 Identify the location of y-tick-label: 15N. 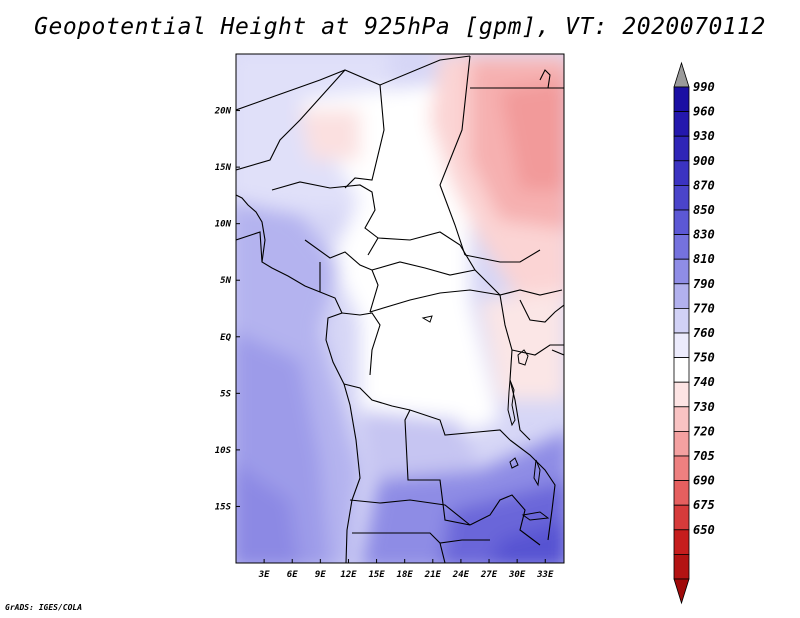
(223, 168).